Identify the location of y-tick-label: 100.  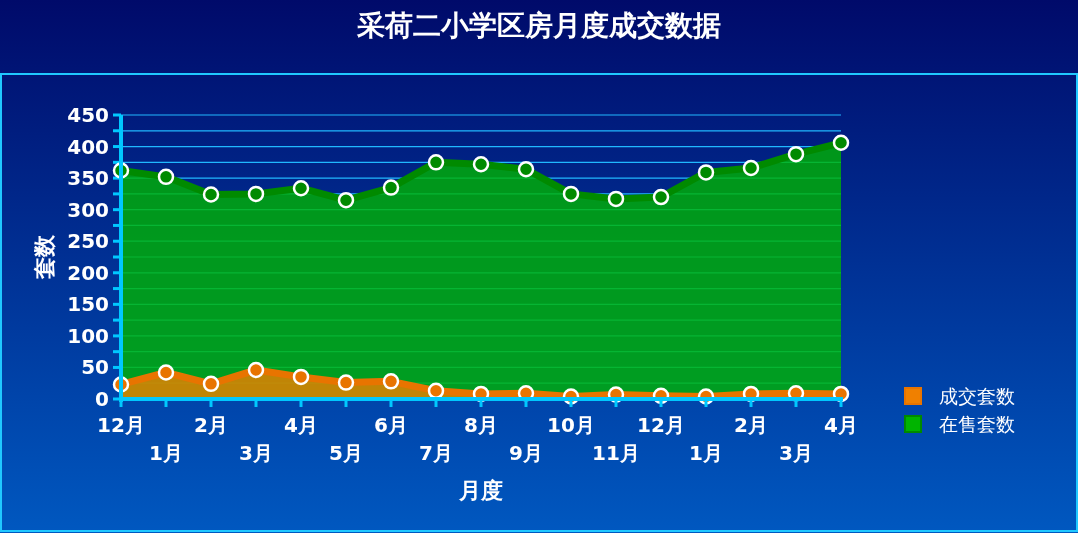
(88, 335).